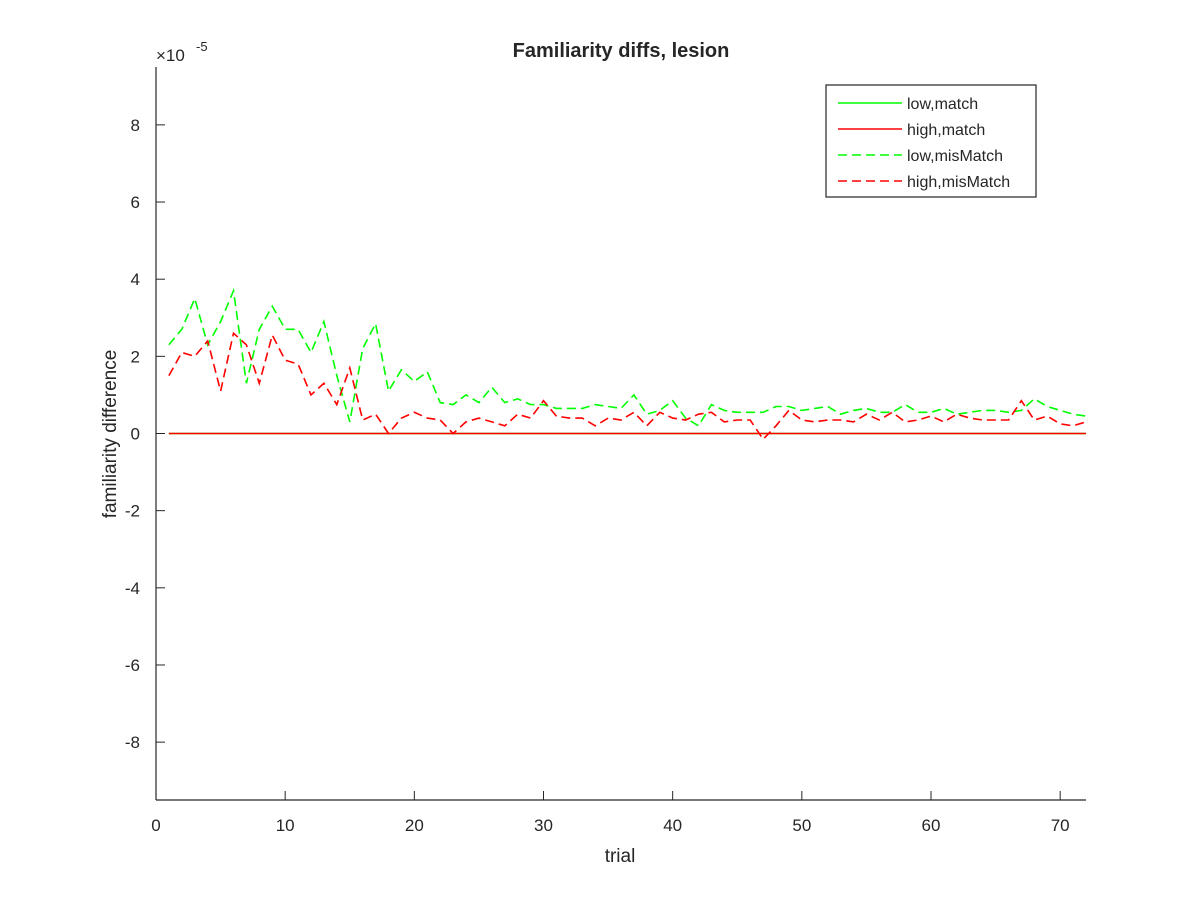 The image size is (1200, 905). I want to click on y-exponent-label: ×10 -5, so click(182, 52).